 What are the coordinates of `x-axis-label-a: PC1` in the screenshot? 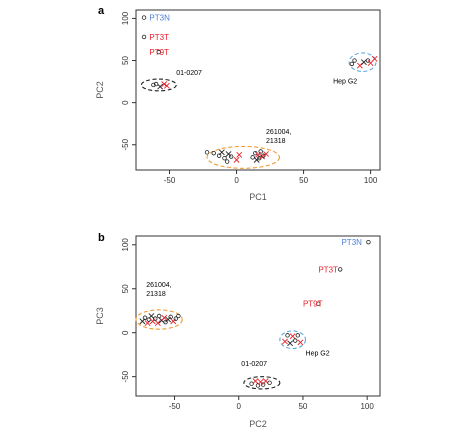 It's located at (258, 197).